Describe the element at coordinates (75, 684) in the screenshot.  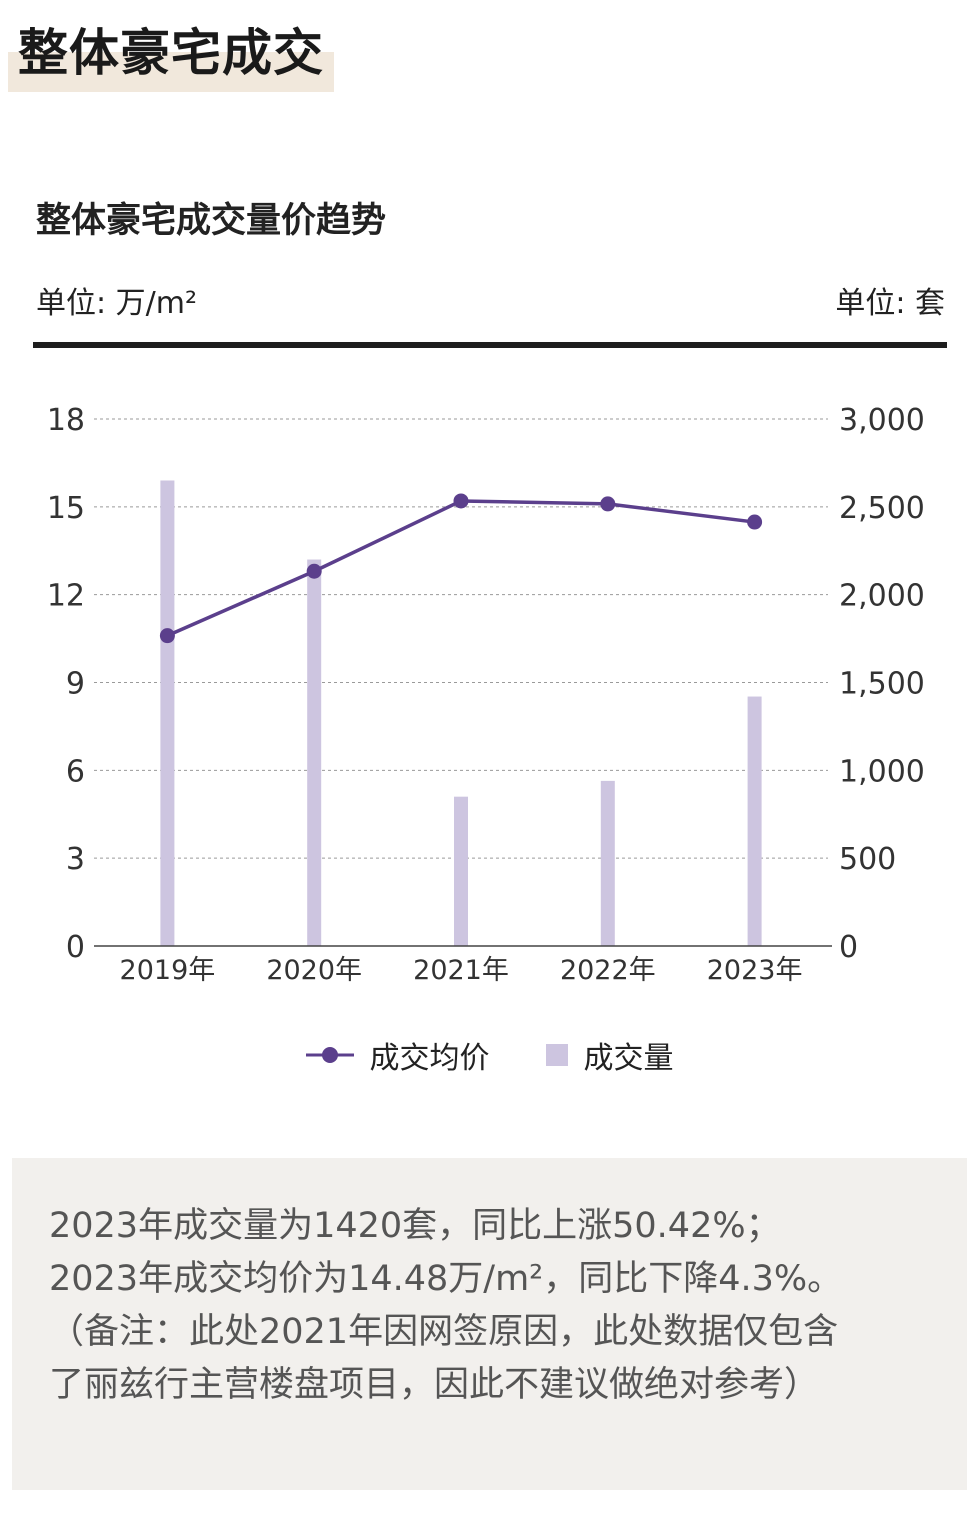
I see `left-tick-label: 9` at that location.